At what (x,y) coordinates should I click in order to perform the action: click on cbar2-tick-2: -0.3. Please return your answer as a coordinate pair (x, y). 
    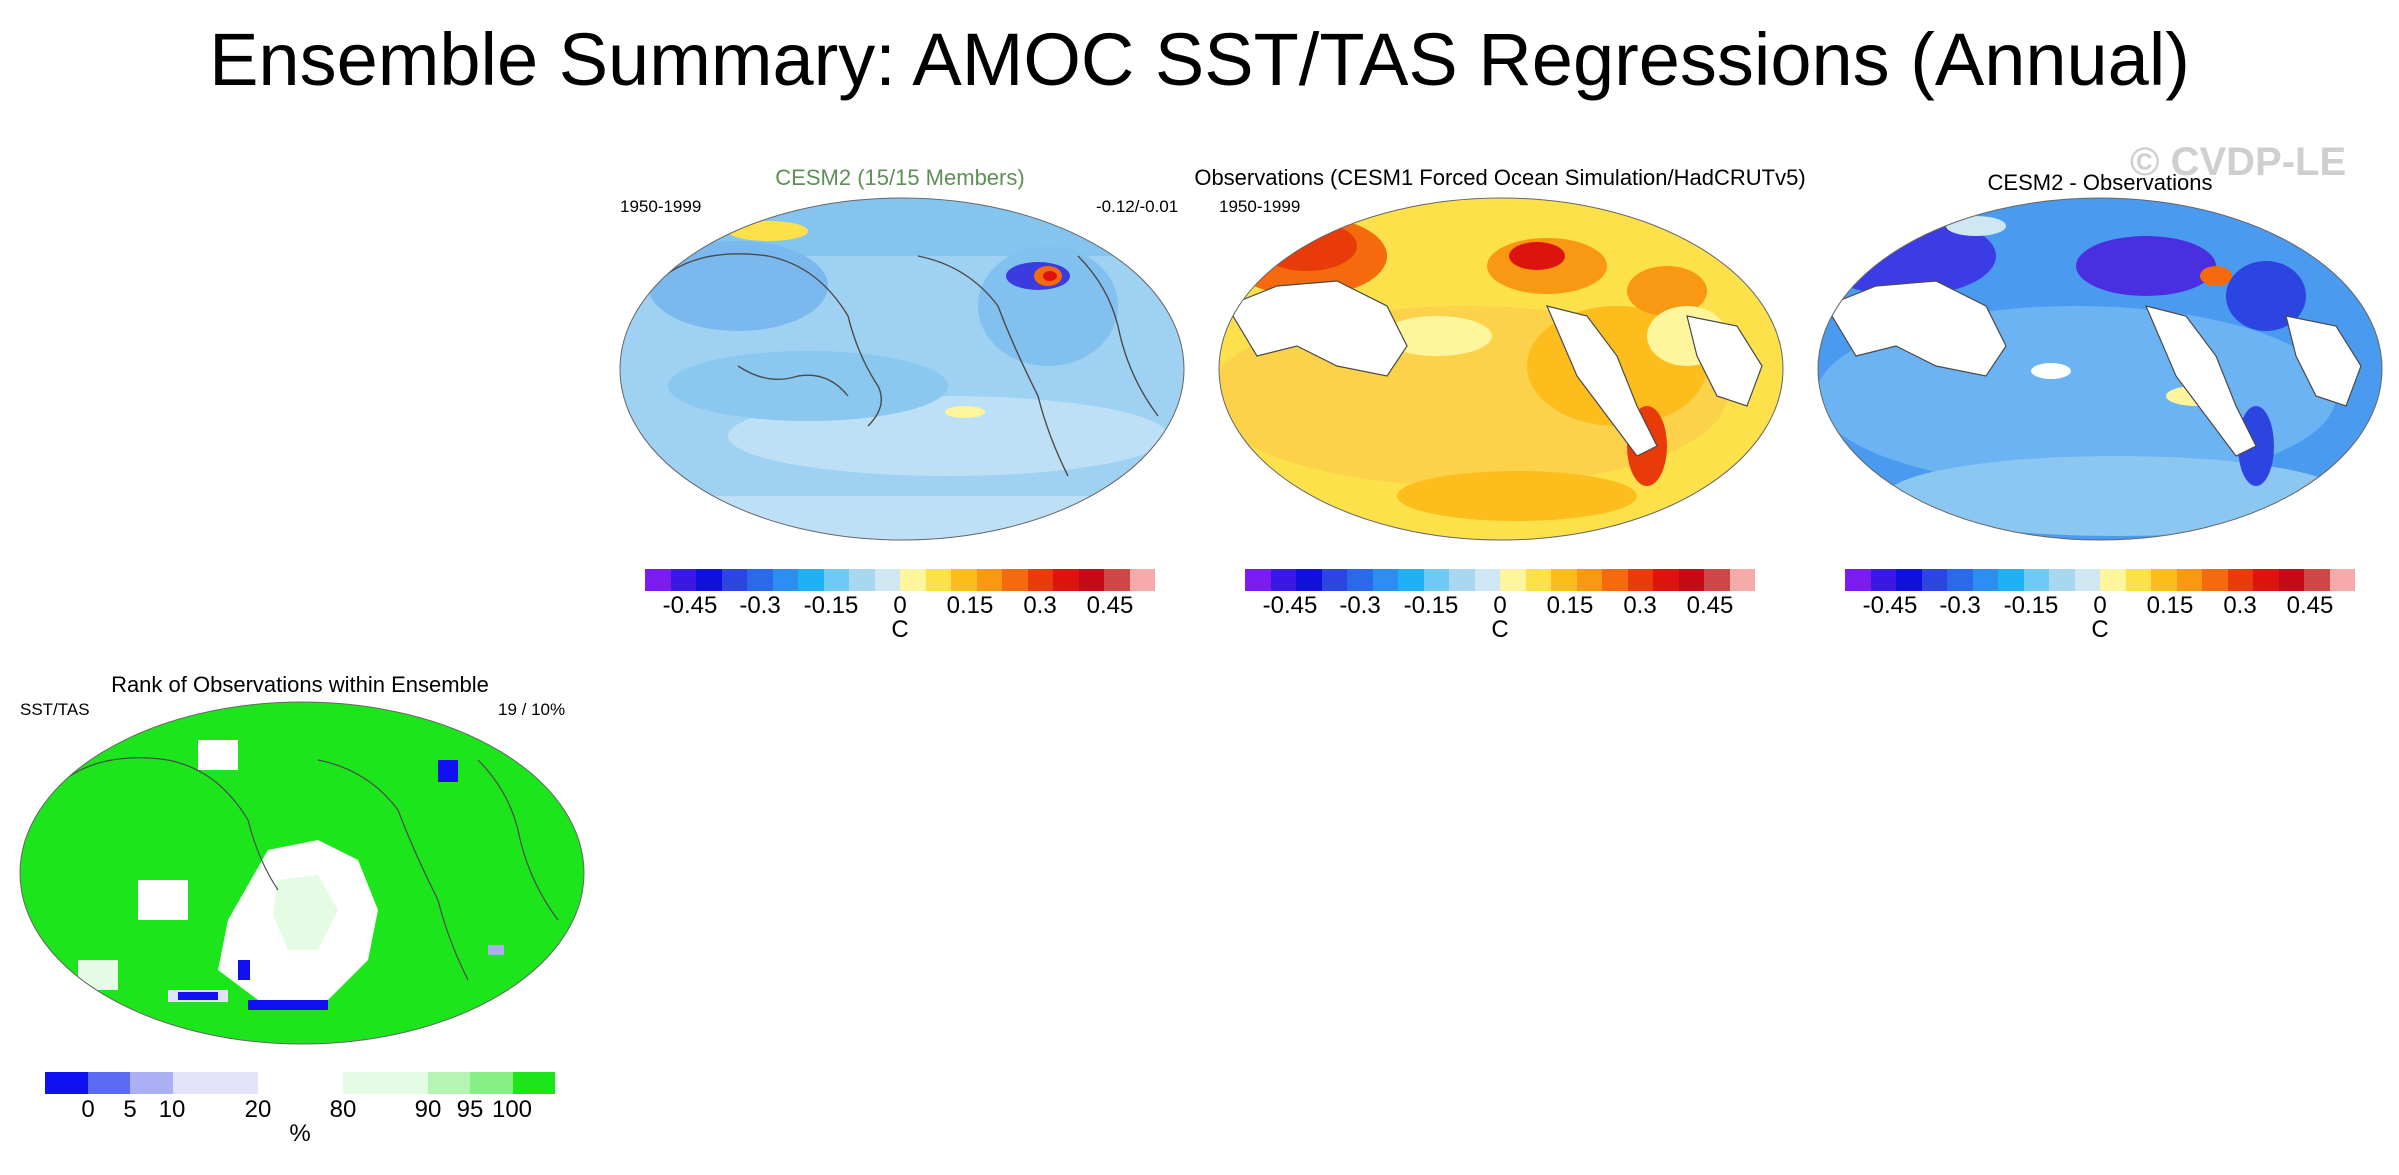
    Looking at the image, I should click on (1360, 605).